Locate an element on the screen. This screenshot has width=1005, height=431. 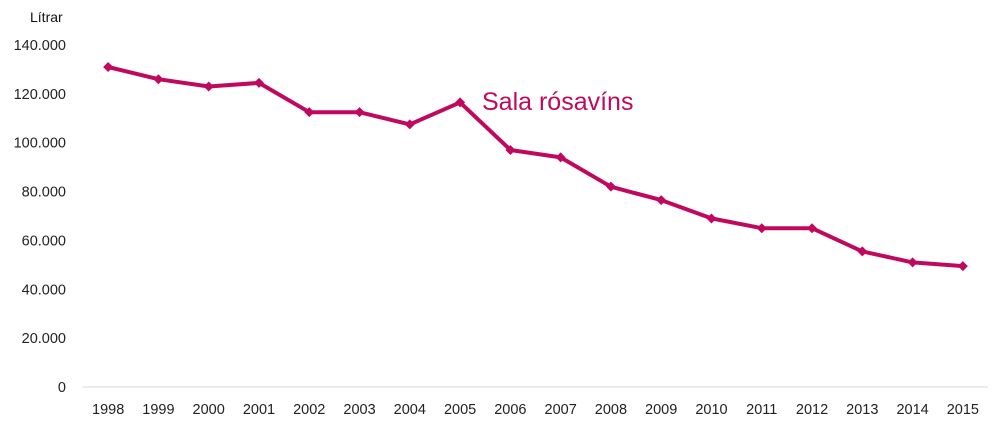
x-tick-label: 2004 is located at coordinates (410, 410).